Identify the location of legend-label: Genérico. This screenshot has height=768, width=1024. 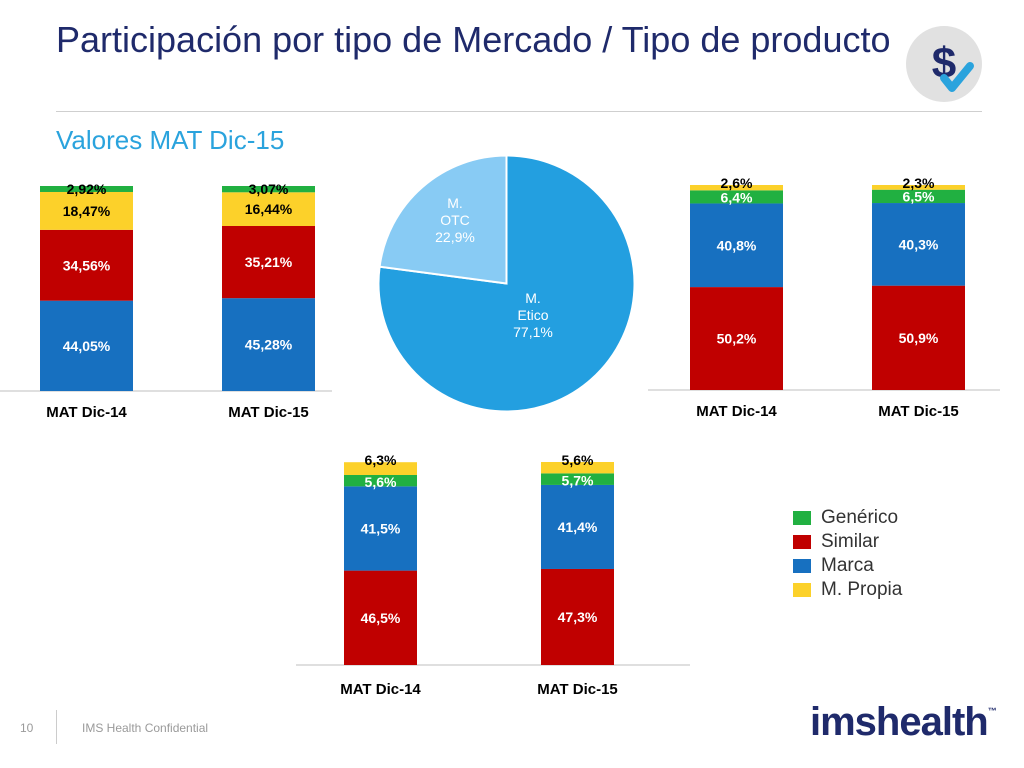
(860, 517).